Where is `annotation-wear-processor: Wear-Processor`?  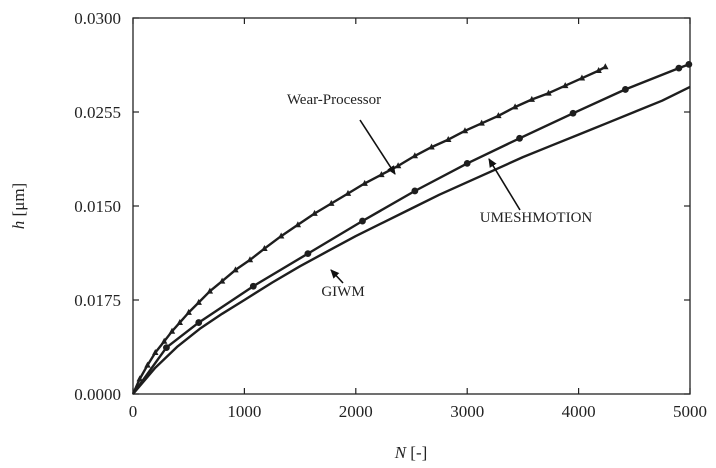
annotation-wear-processor: Wear-Processor is located at coordinates (334, 100).